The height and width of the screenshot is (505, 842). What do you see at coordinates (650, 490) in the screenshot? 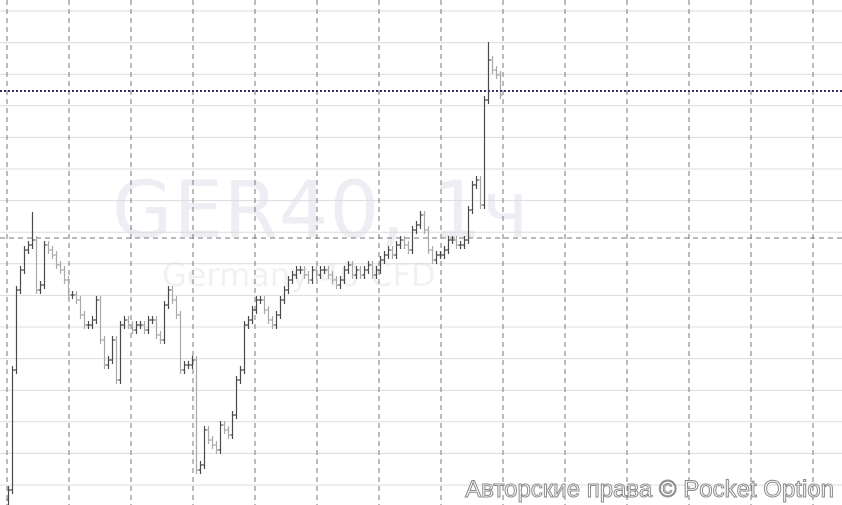
I see `copyright-text: Авторские права © Pocket Option` at bounding box center [650, 490].